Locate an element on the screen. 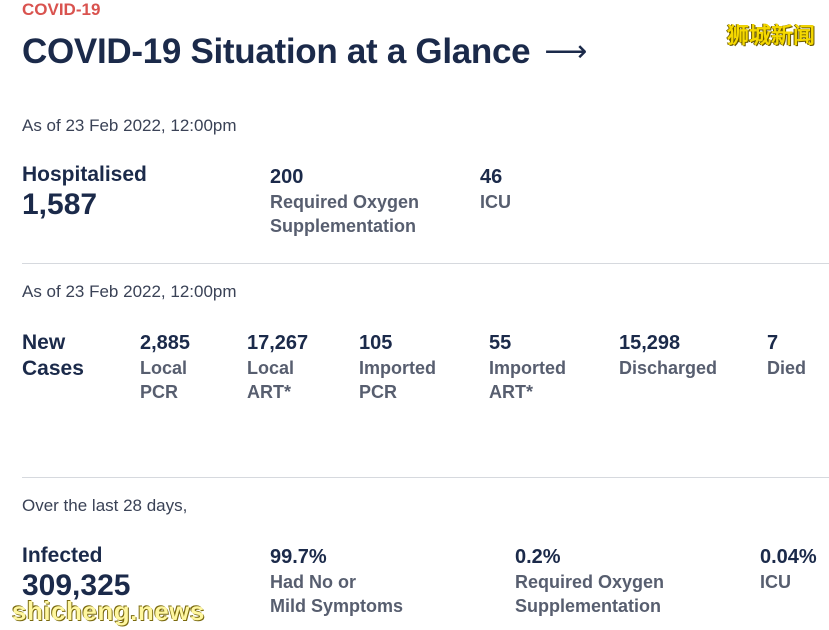  stat-label: Discharged is located at coordinates (668, 368).